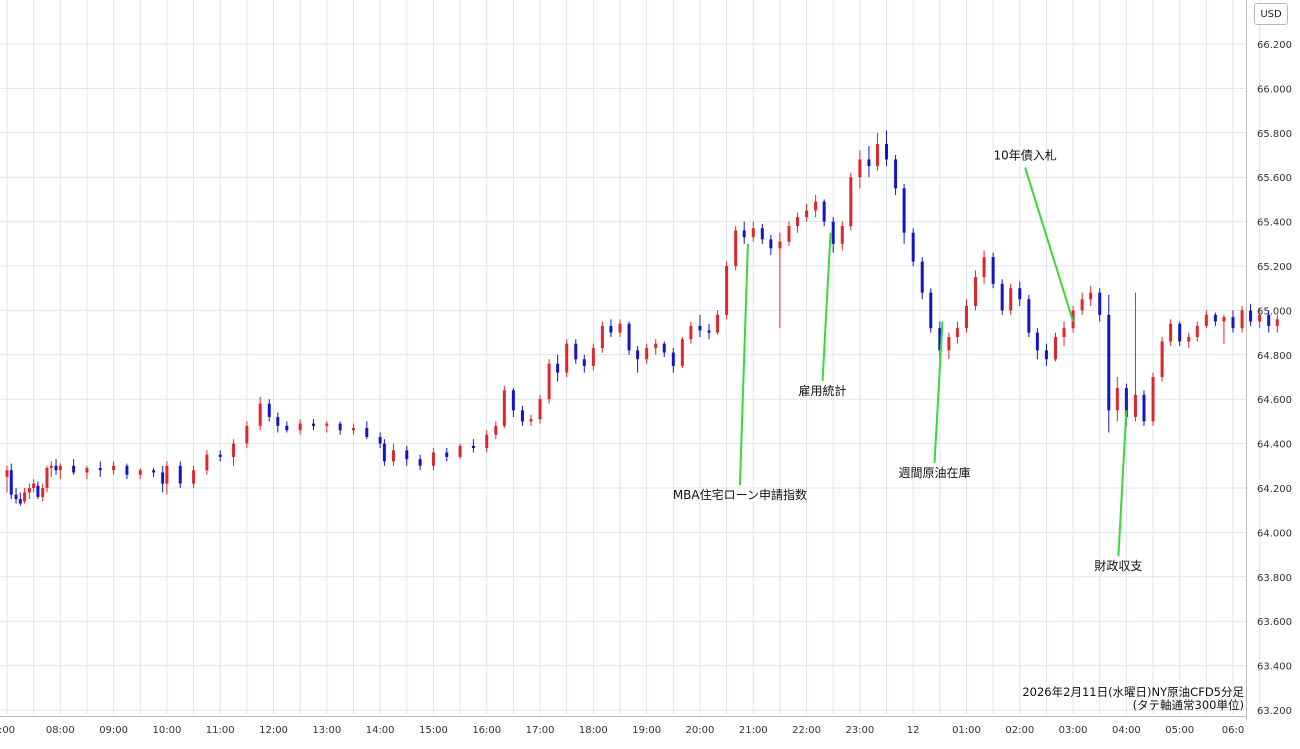  I want to click on annotation-line, so click(826, 306).